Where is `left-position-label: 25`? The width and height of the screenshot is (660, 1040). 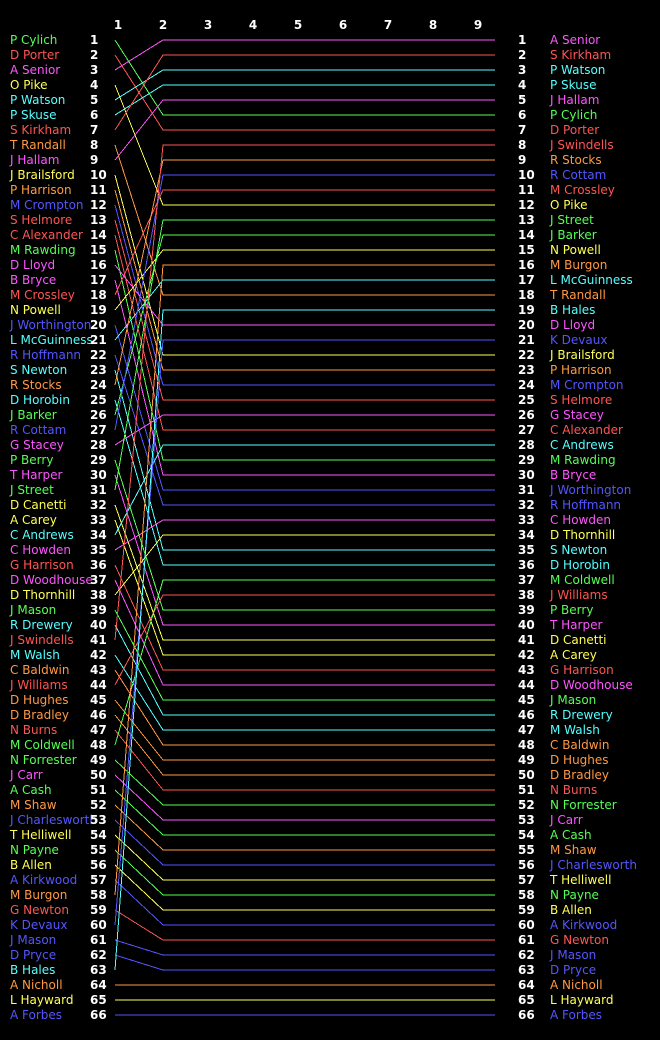
left-position-label: 25 is located at coordinates (98, 400).